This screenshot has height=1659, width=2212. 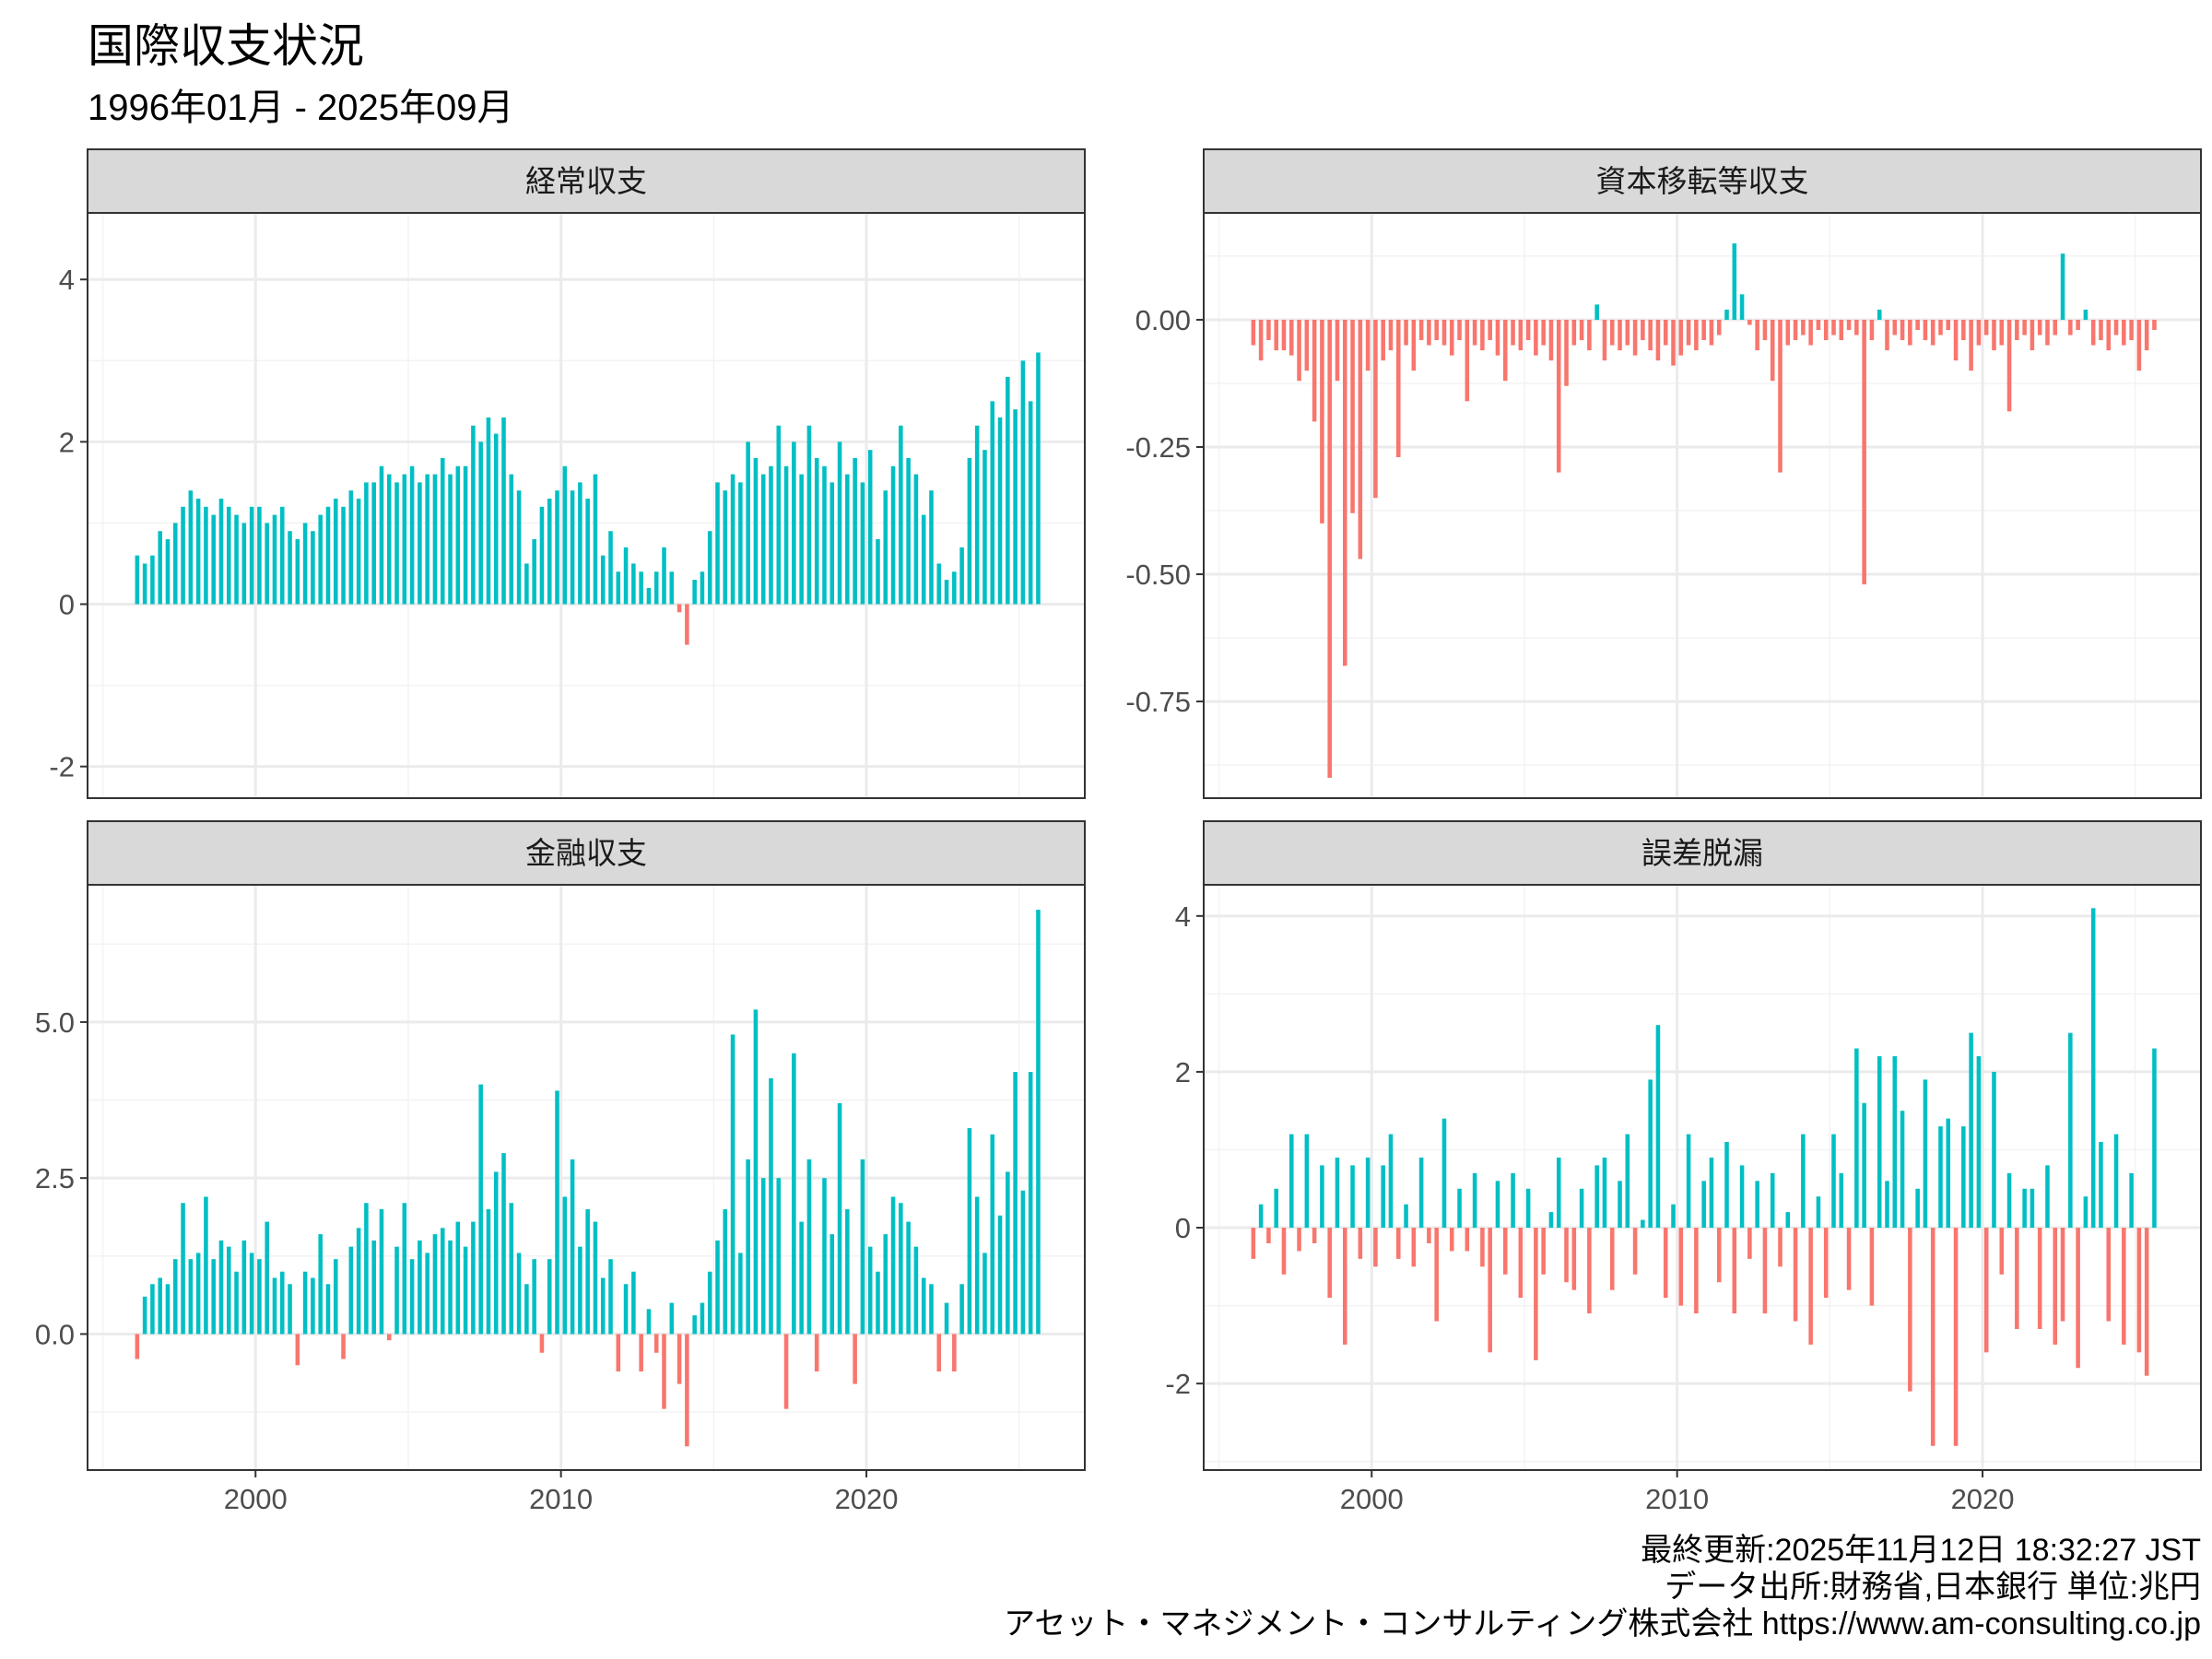 I want to click on y-tick-label: 5.0, so click(x=55, y=1022).